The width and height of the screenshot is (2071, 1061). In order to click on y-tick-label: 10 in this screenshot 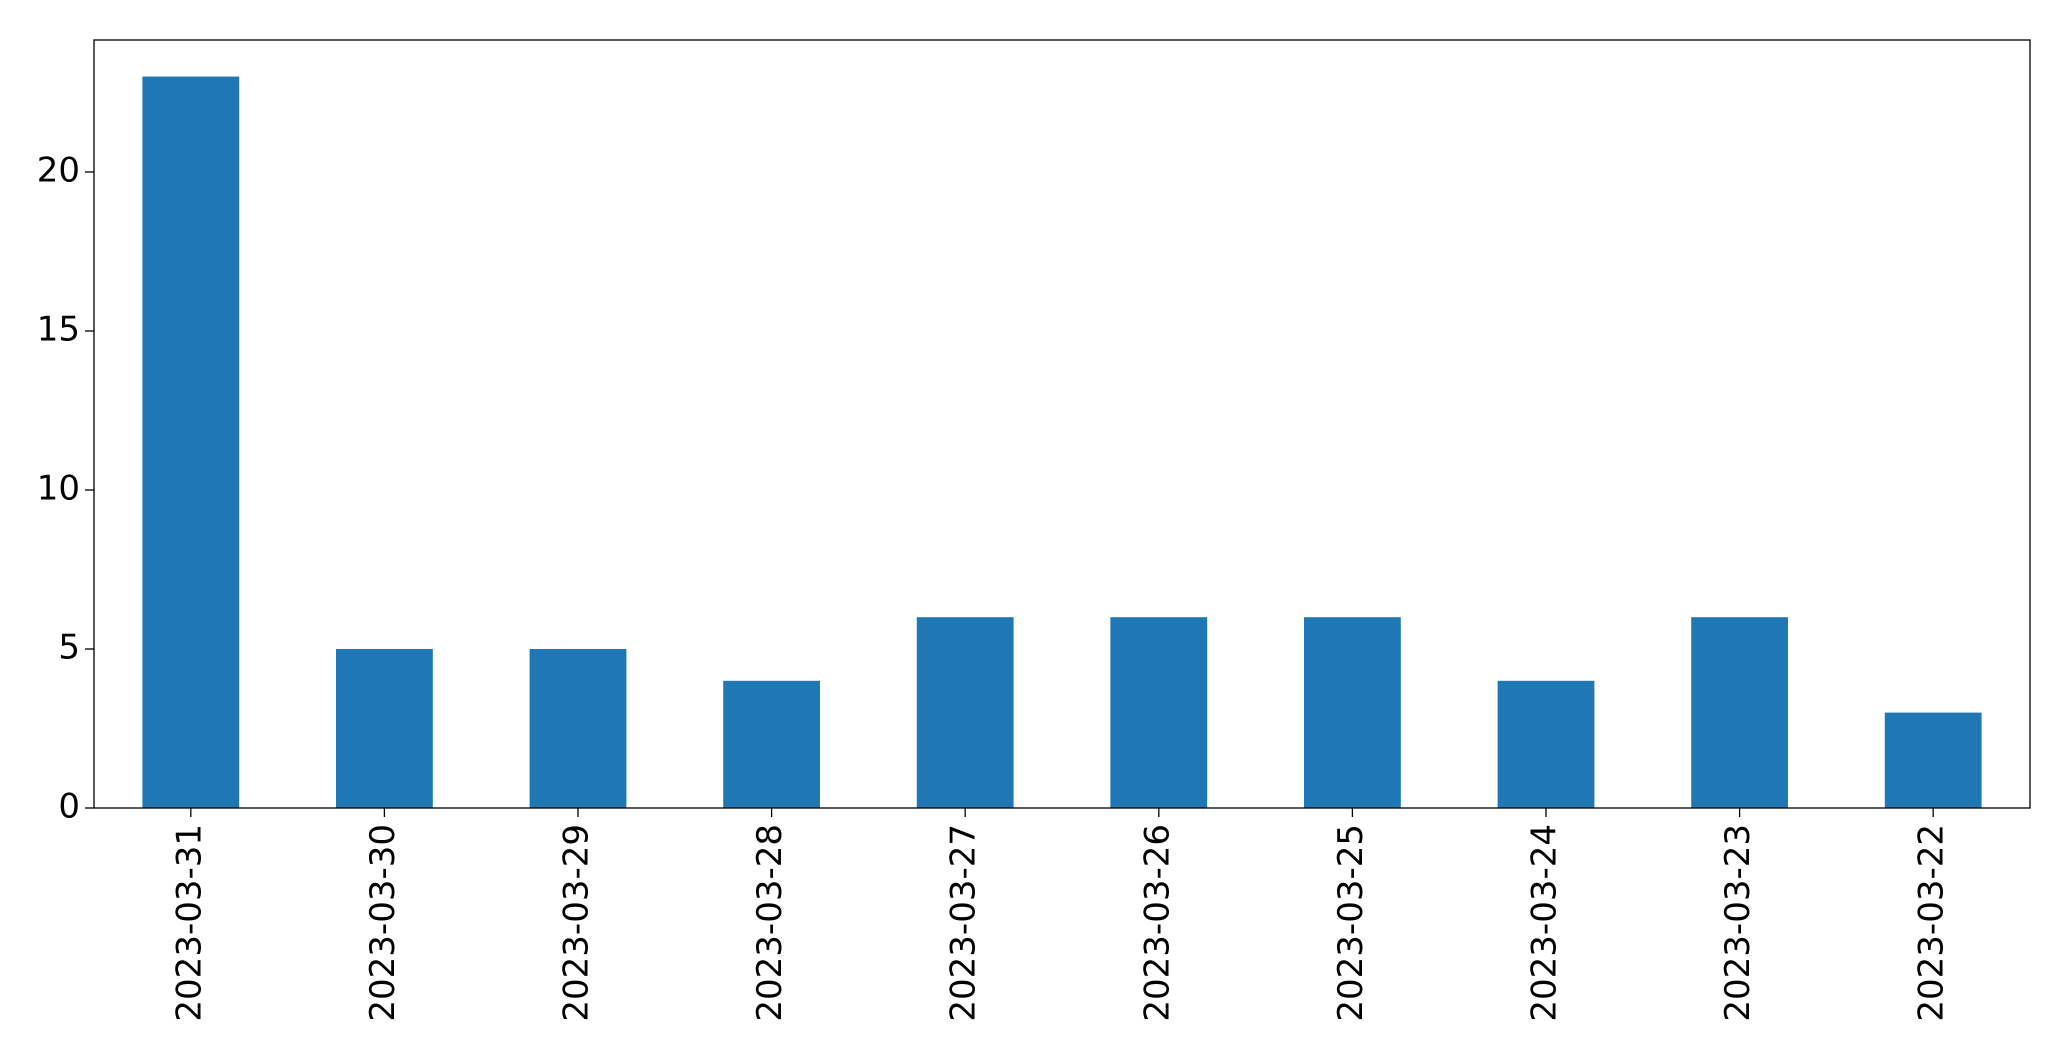, I will do `click(58, 488)`.